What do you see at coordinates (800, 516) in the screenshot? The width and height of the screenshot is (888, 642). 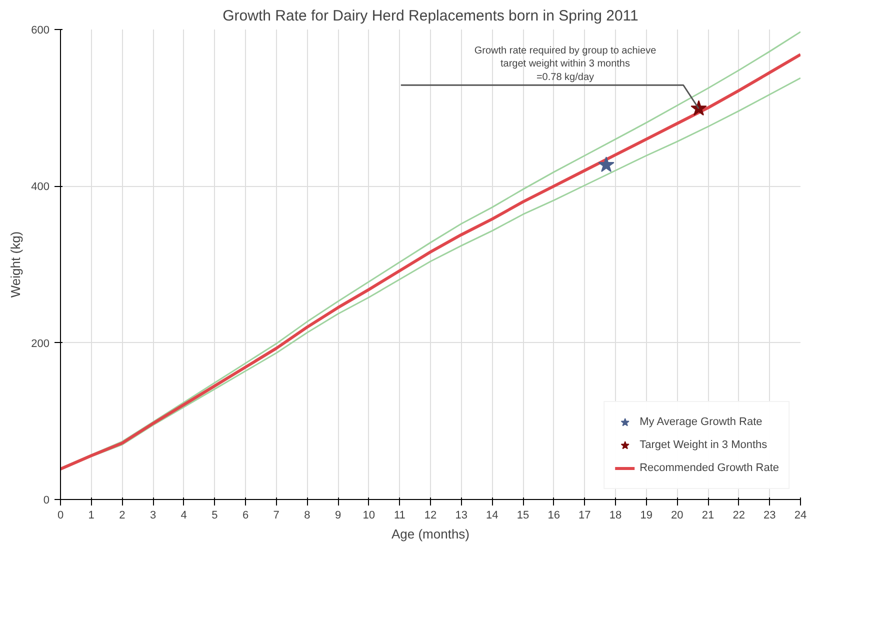 I see `x-tick-label: 24` at bounding box center [800, 516].